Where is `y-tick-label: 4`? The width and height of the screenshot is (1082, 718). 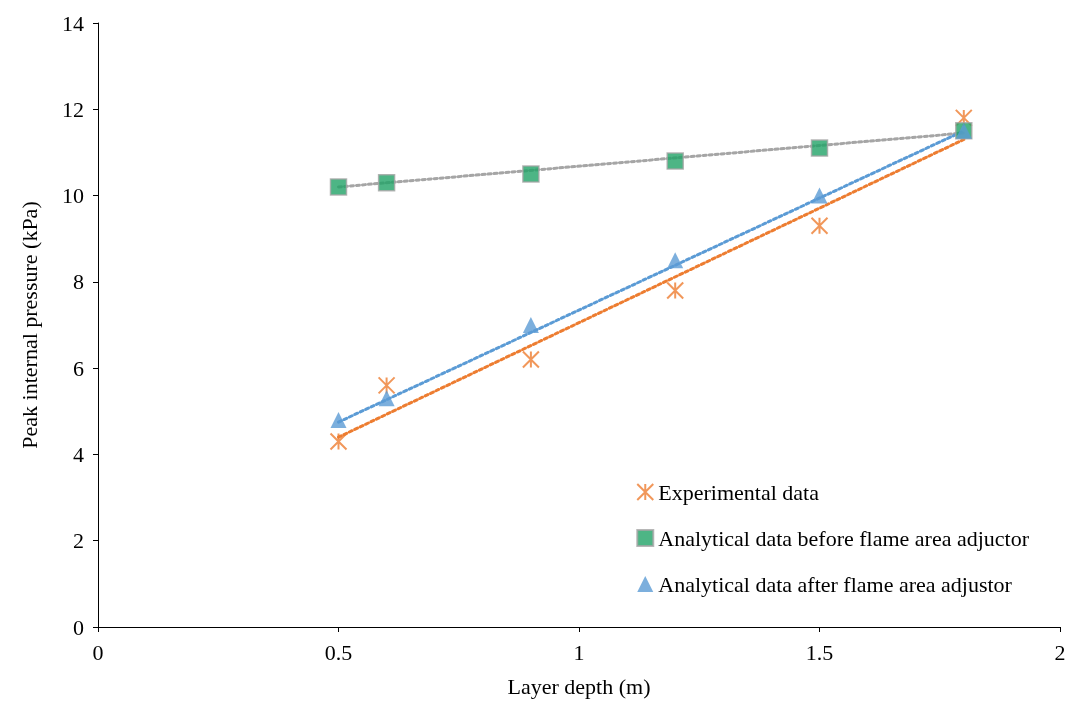 y-tick-label: 4 is located at coordinates (78, 454).